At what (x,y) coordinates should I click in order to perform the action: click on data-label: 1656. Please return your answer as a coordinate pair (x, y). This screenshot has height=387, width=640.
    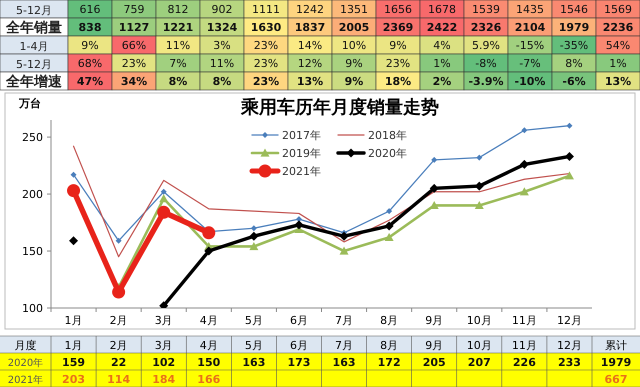
    Looking at the image, I should click on (398, 9).